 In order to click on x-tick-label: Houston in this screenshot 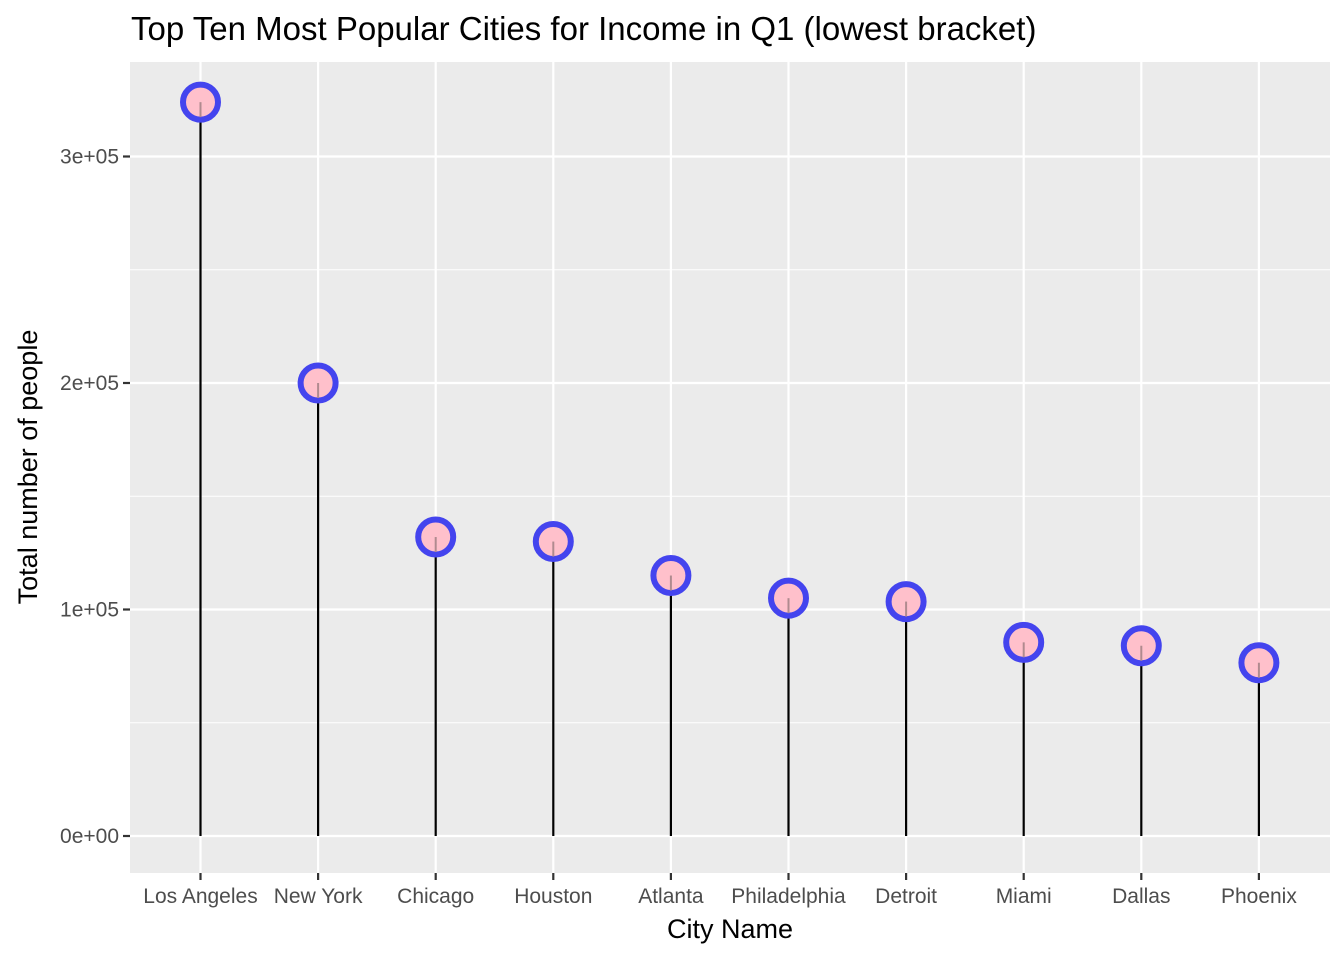, I will do `click(553, 896)`.